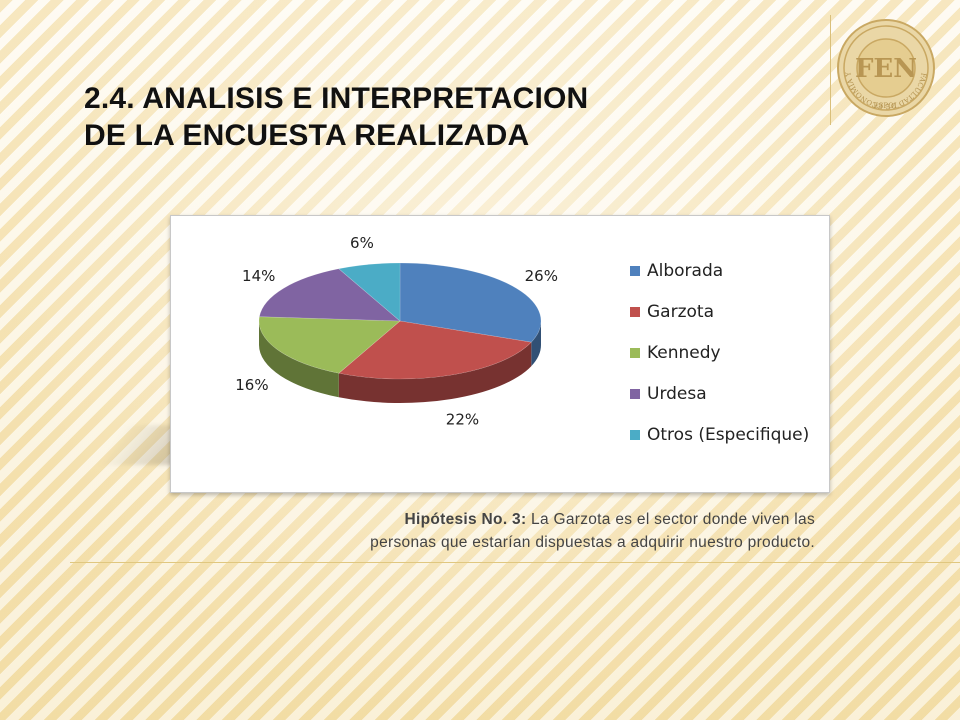 This screenshot has height=720, width=960. Describe the element at coordinates (885, 106) in the screenshot. I see `svg-text: ESPOL` at that location.